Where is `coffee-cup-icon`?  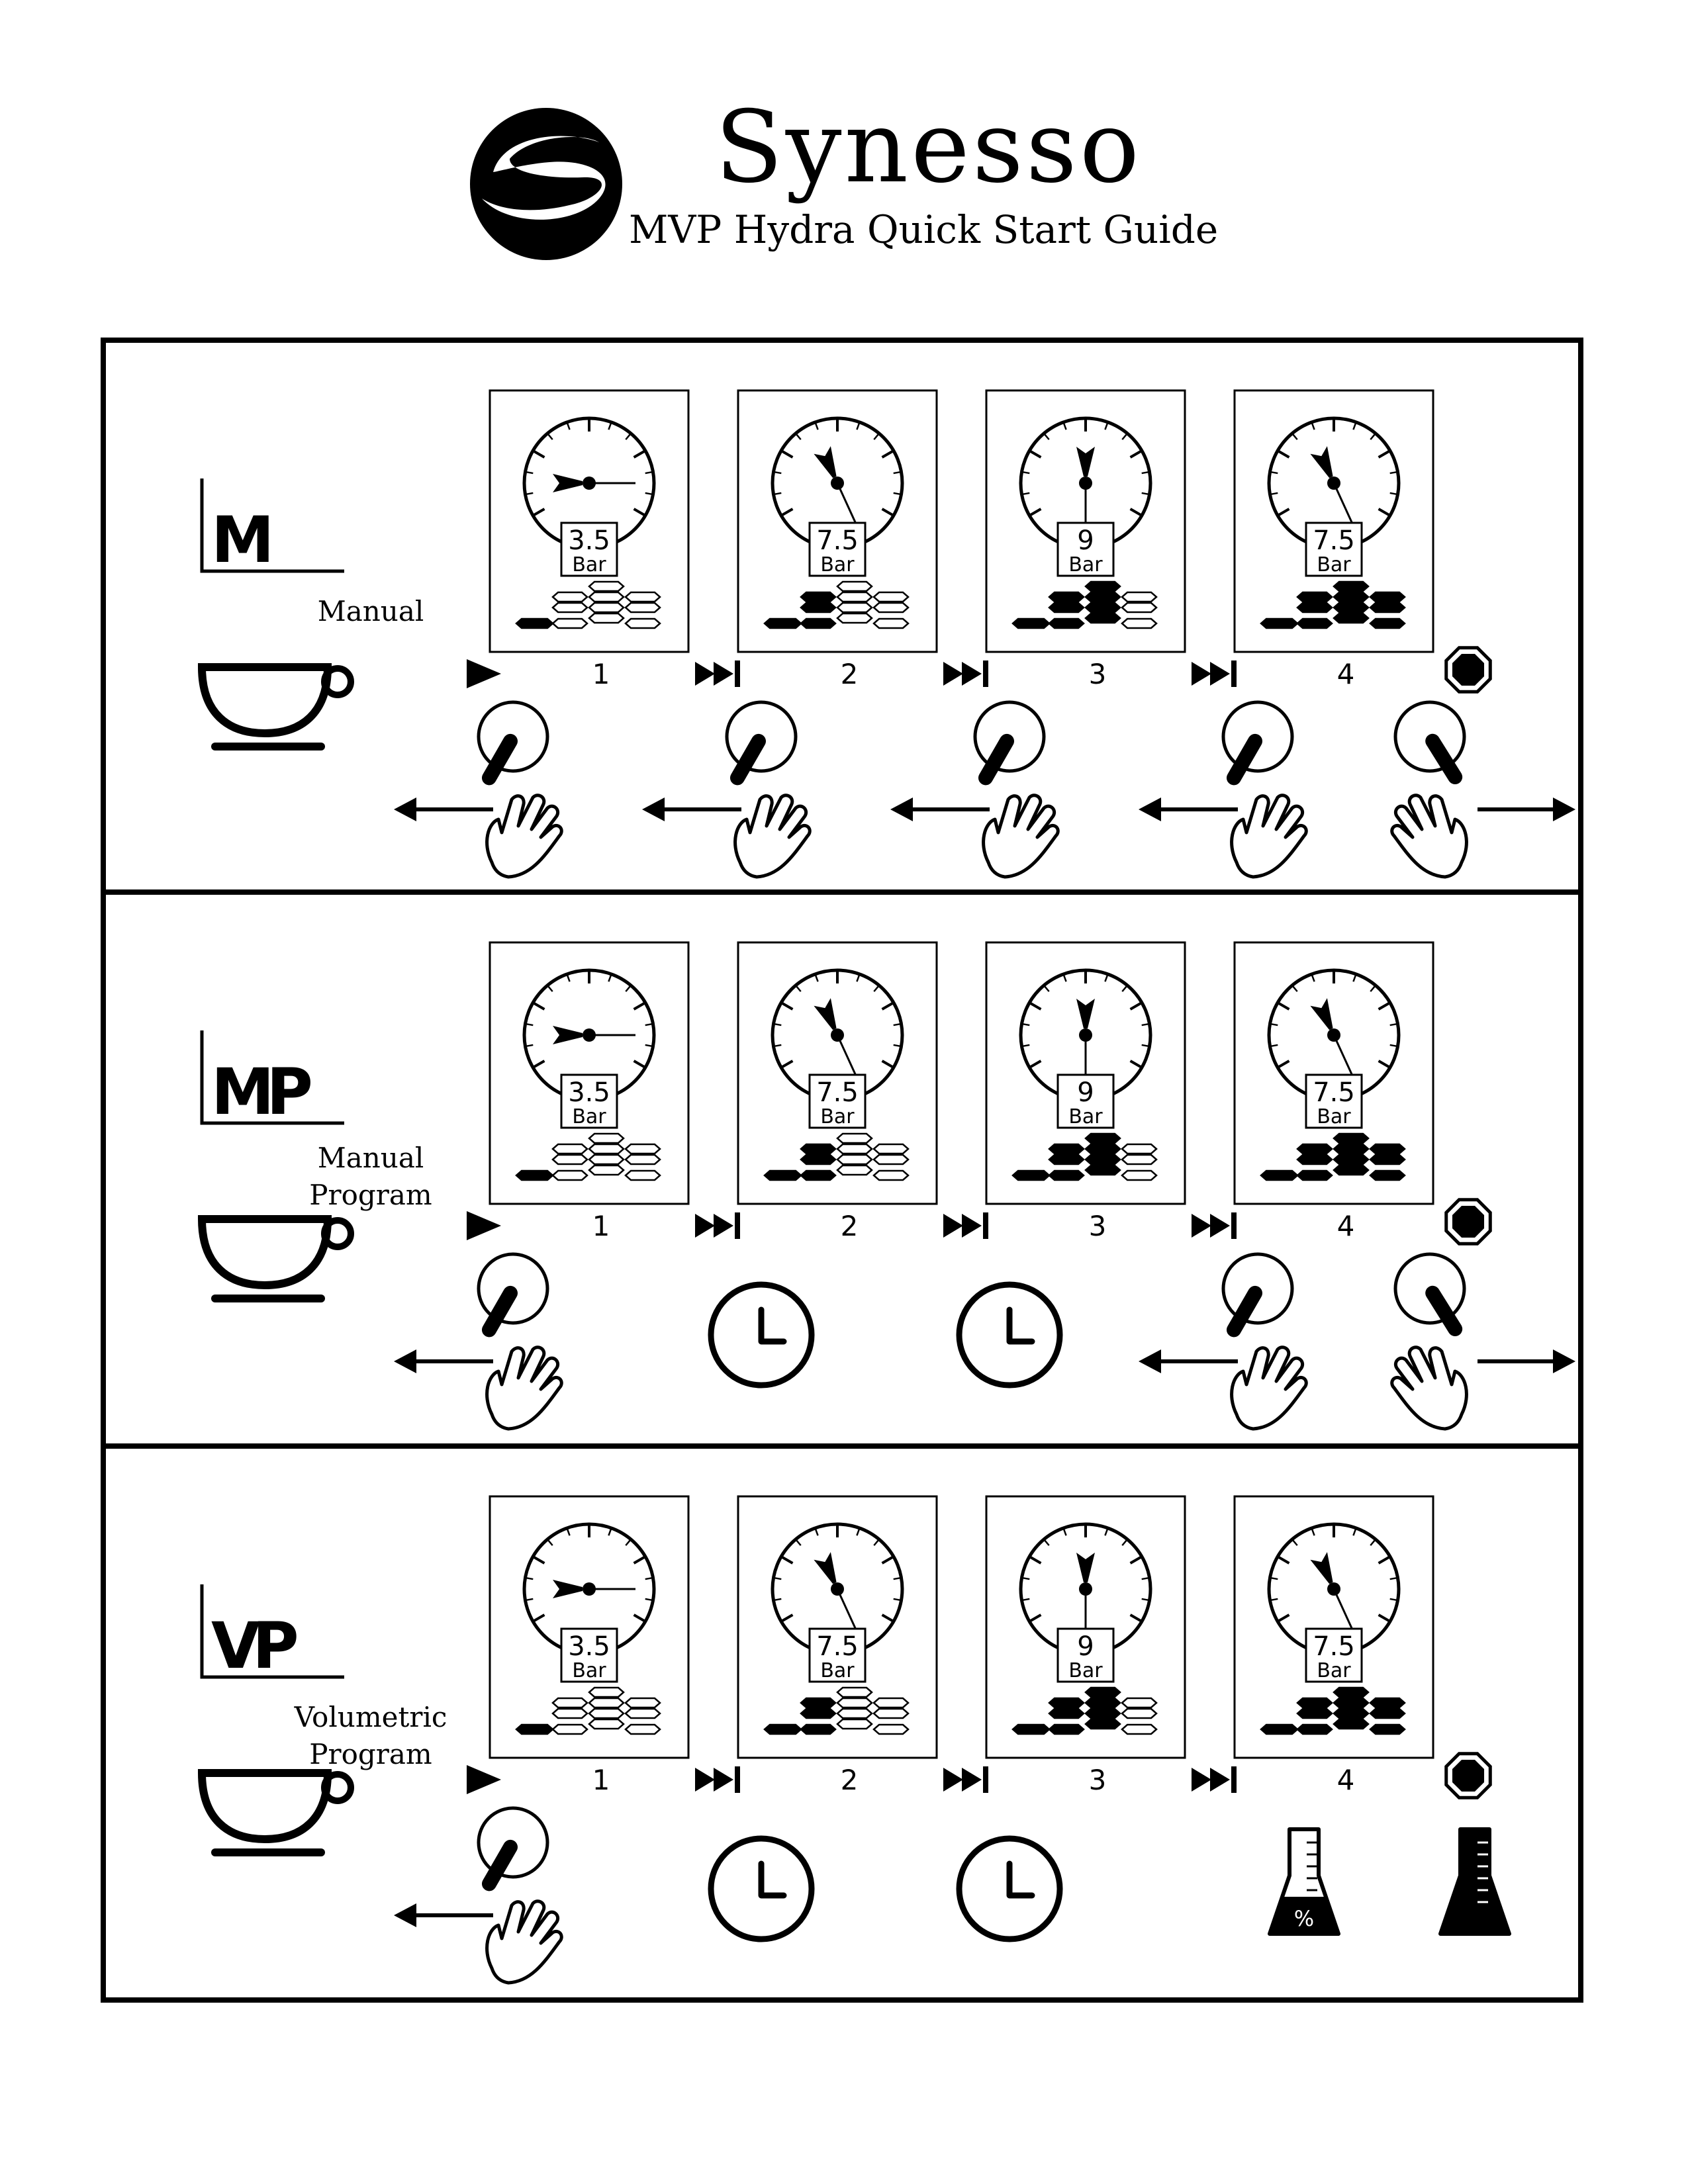
coffee-cup-icon is located at coordinates (275, 707).